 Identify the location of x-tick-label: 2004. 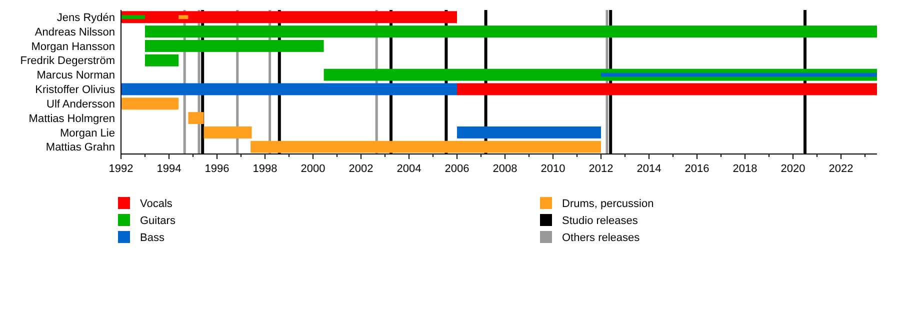
(409, 169).